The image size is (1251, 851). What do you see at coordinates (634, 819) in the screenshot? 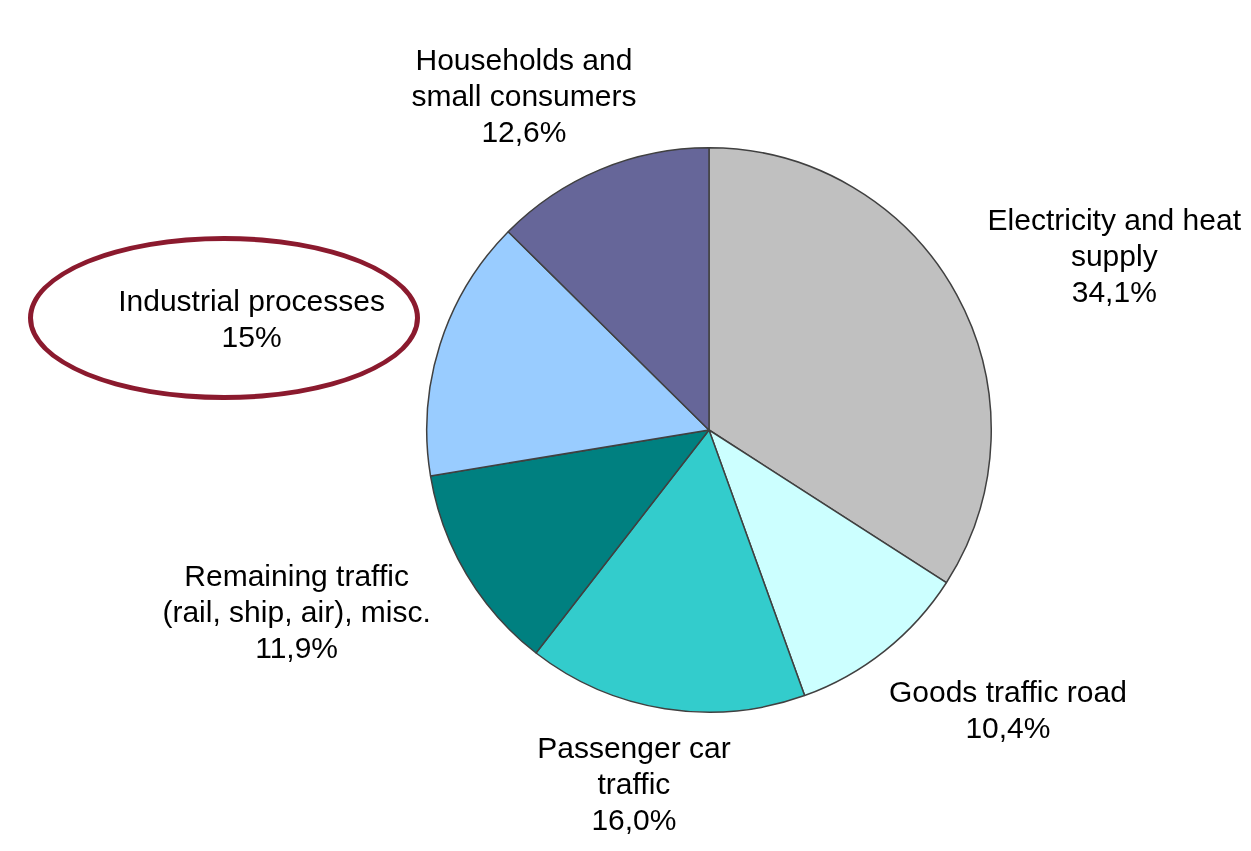
I see `data-label: 16,0%` at bounding box center [634, 819].